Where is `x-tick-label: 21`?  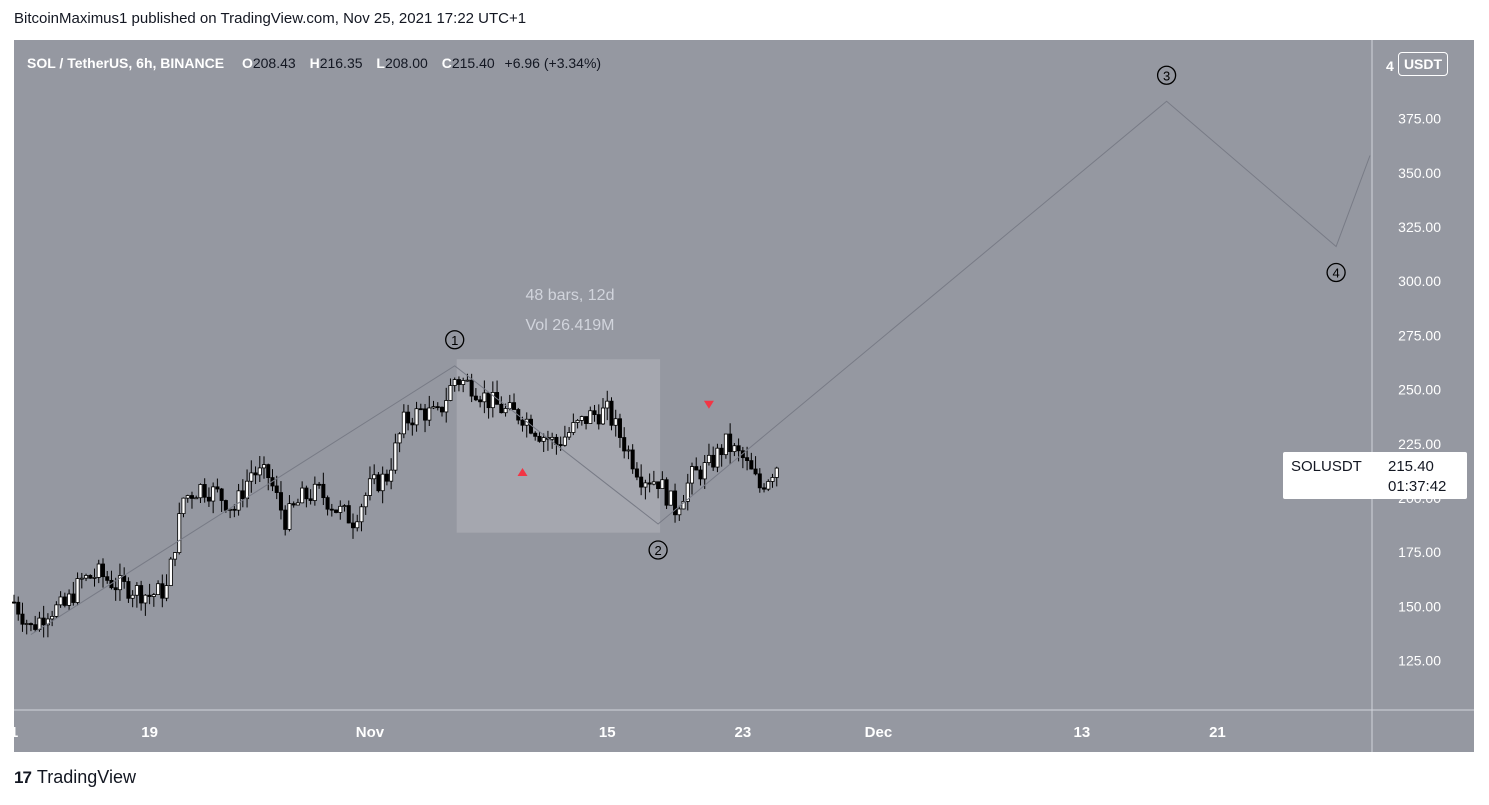 x-tick-label: 21 is located at coordinates (1217, 732).